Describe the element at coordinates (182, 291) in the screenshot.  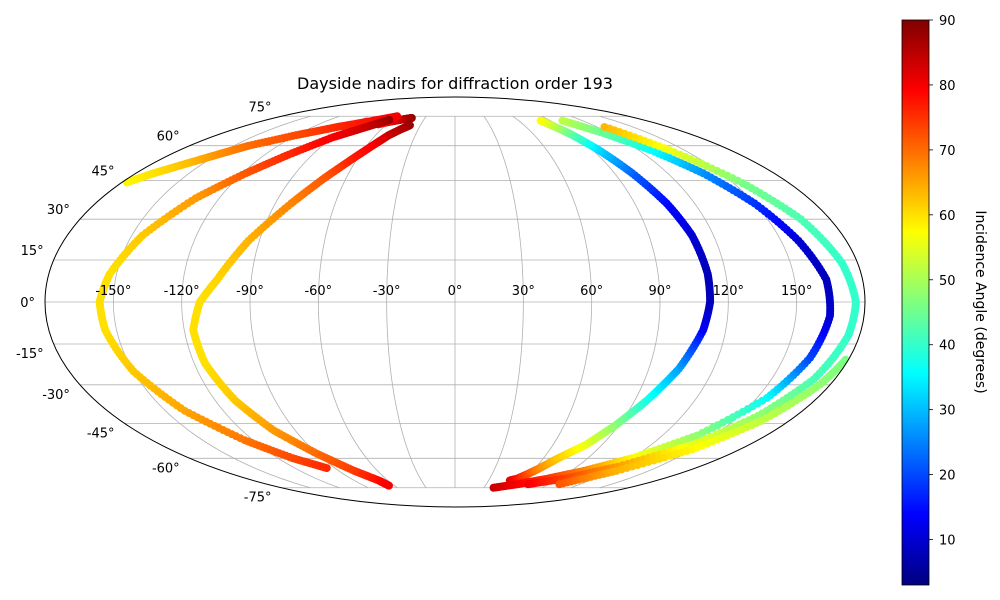
I see `lon-tick-label: -120°` at that location.